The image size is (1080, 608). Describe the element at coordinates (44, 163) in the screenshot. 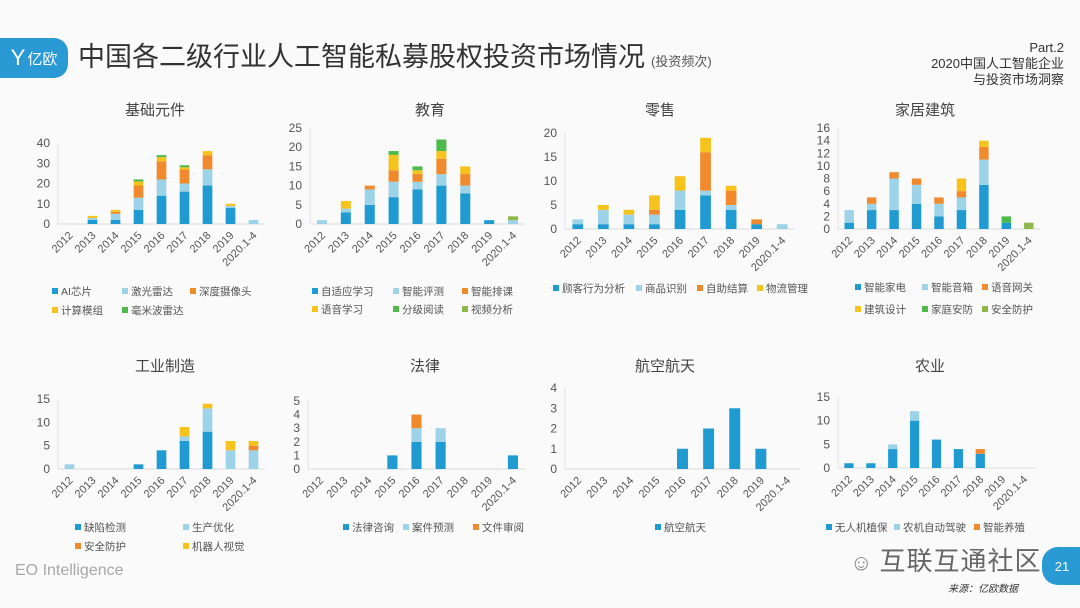

I see `y-tick-label: 30` at that location.